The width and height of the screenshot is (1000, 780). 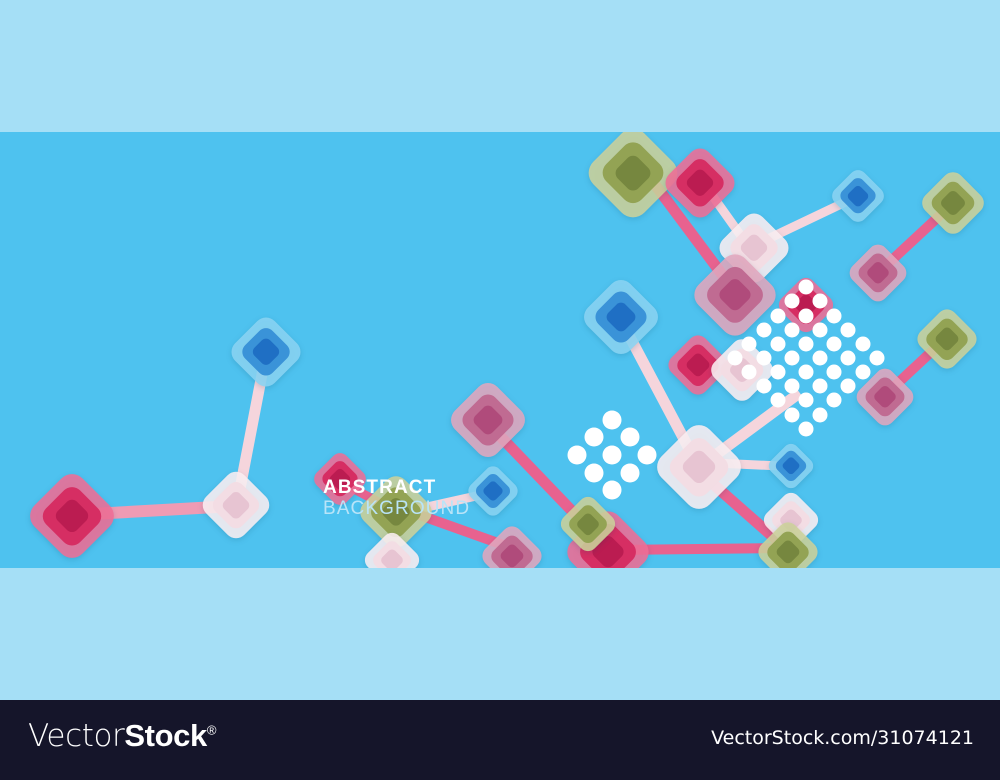 What do you see at coordinates (842, 738) in the screenshot?
I see `footer-url: VectorStock.com/31074121` at bounding box center [842, 738].